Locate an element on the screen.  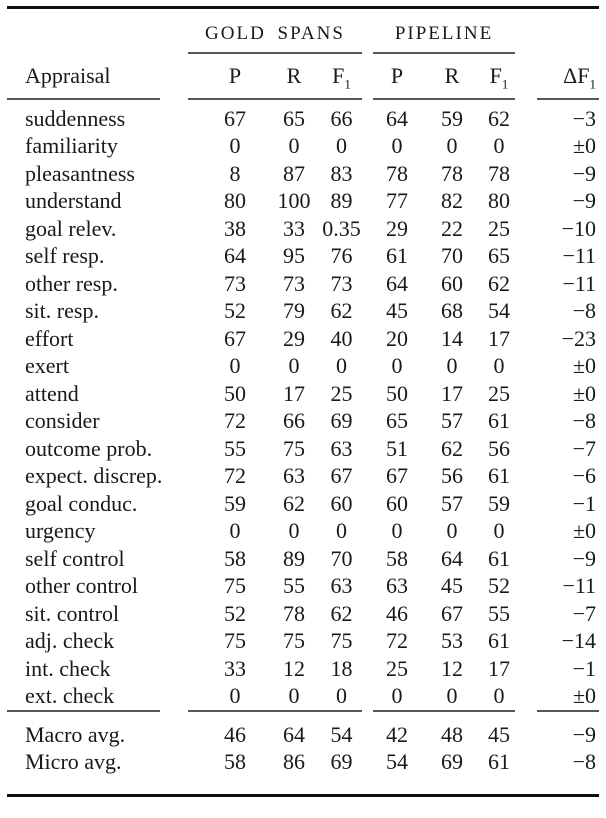
gold-recall-value: 66 is located at coordinates (294, 421).